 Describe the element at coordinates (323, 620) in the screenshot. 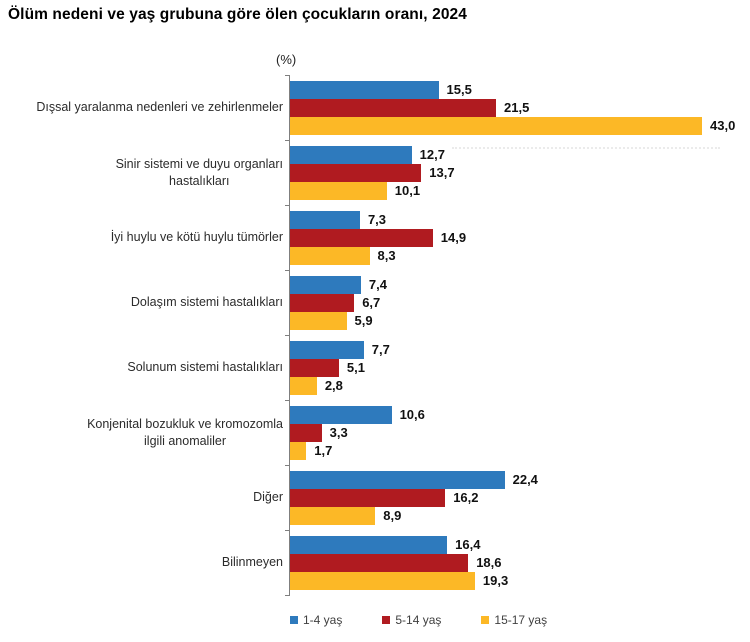

I see `legend-label: 1-4 yaş` at that location.